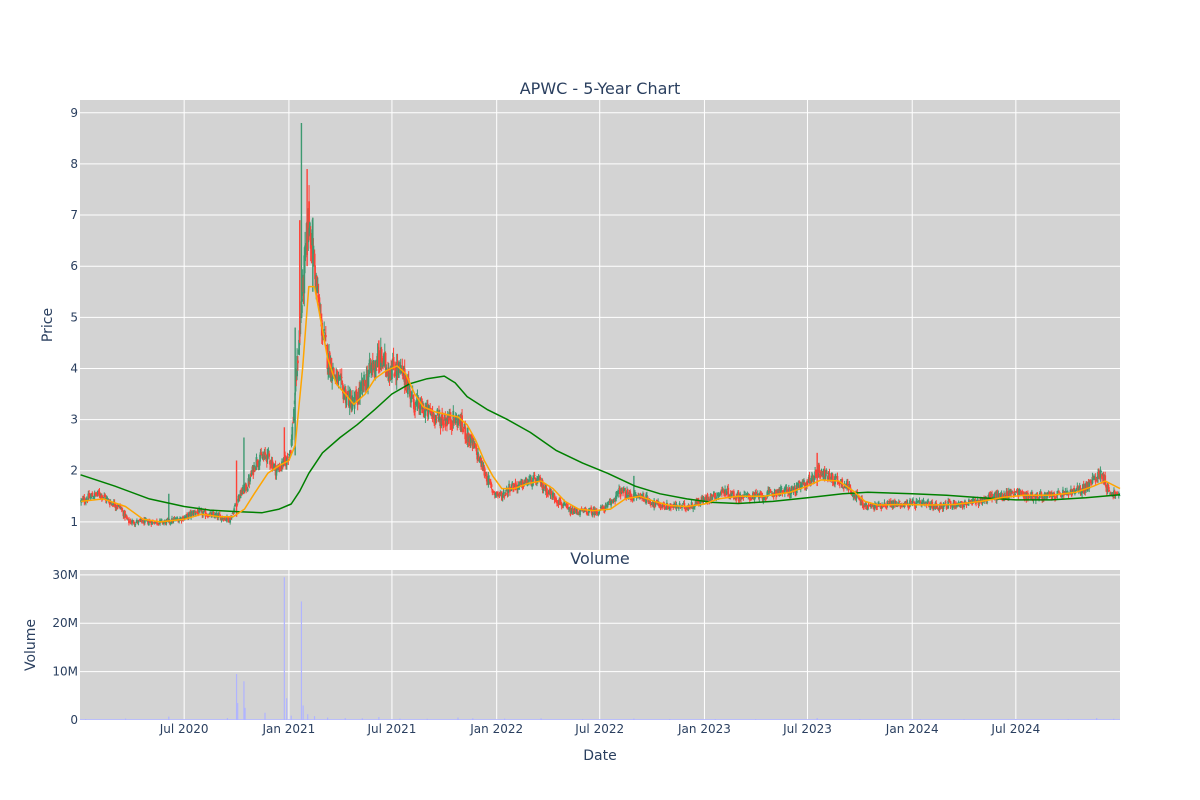 This screenshot has height=800, width=1200. Describe the element at coordinates (74, 113) in the screenshot. I see `price-tick-label: 9` at that location.